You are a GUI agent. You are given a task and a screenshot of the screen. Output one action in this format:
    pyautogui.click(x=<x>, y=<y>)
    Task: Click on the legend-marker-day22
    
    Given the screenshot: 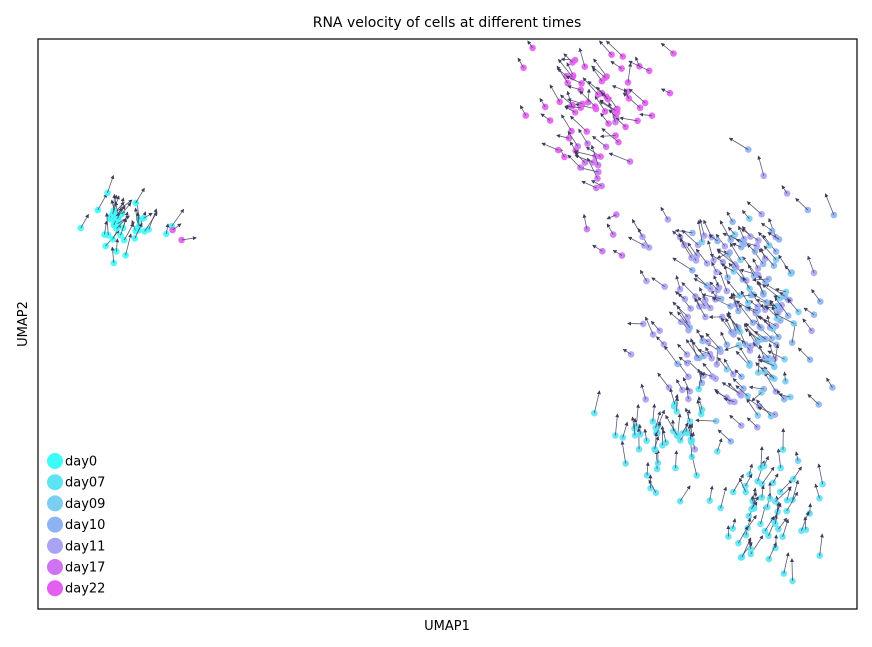 What is the action you would take?
    pyautogui.click(x=55, y=588)
    